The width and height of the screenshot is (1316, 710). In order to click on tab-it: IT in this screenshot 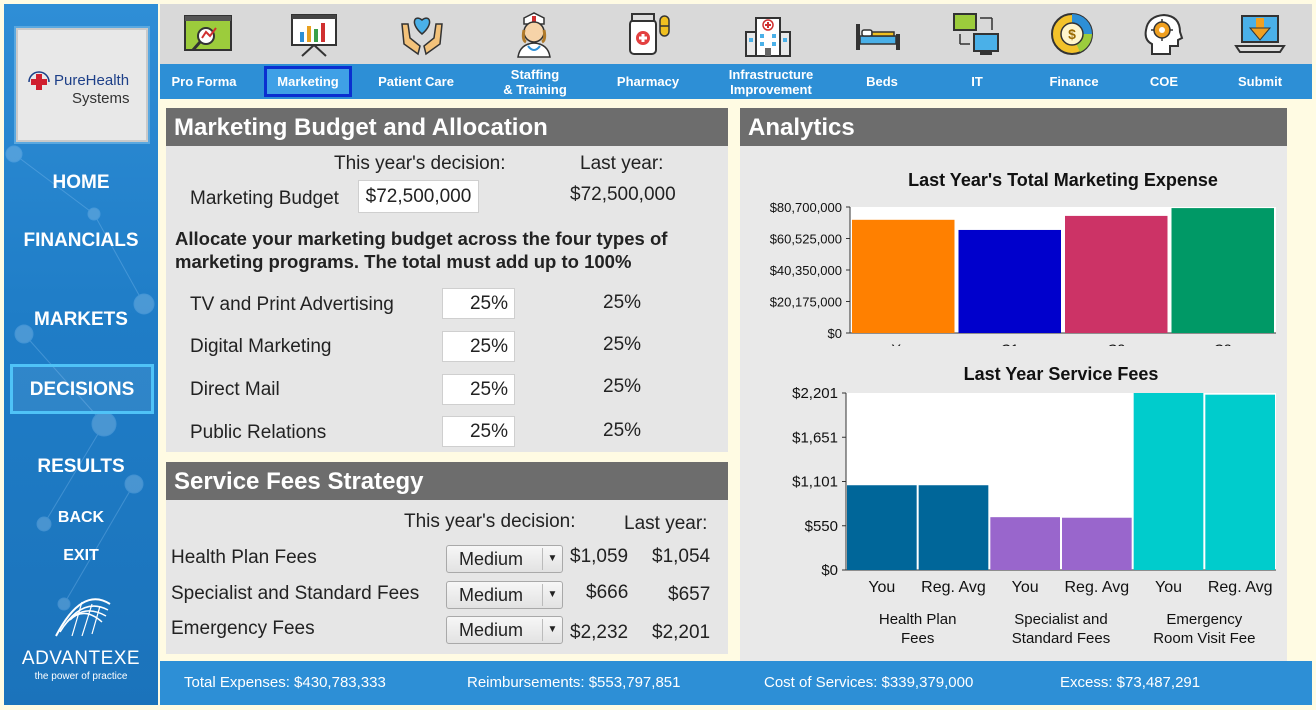, I will do `click(977, 81)`.